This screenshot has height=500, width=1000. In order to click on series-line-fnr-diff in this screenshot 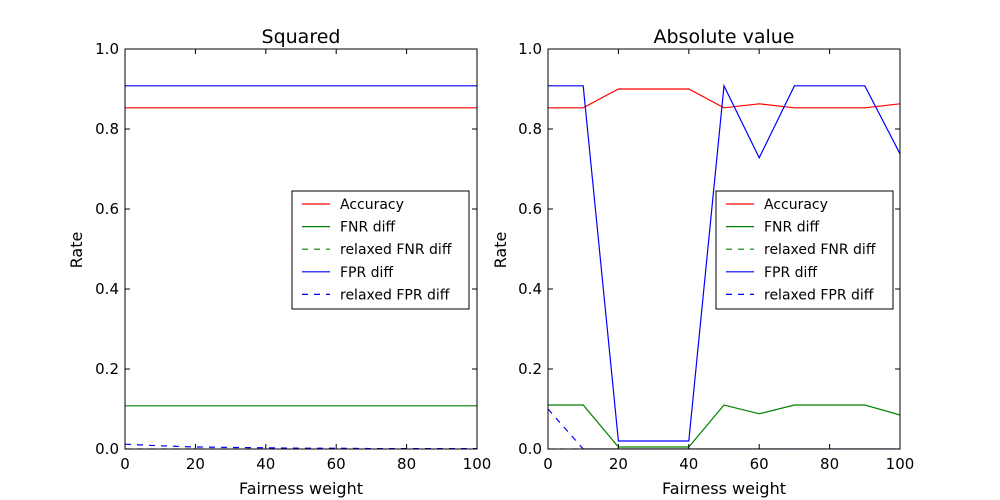, I will do `click(724, 426)`.